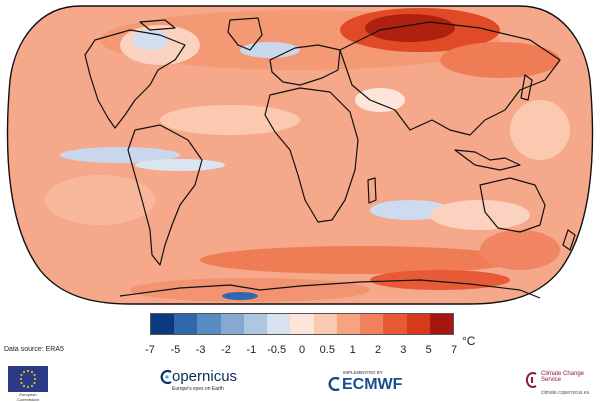 This screenshot has height=402, width=600. I want to click on ecmwf-implemented-by: IMPLEMENTED BY, so click(363, 372).